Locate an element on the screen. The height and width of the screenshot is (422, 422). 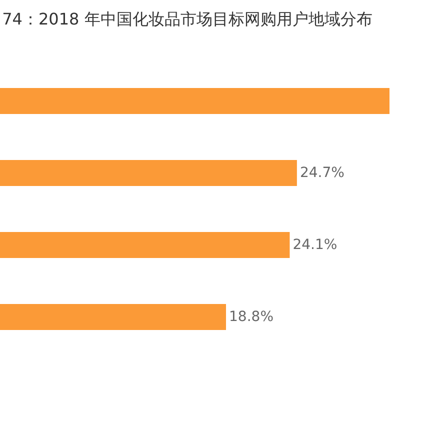
chart-title: 74：2018 年中国化妆品市场目标网购用户地域分布 is located at coordinates (187, 19).